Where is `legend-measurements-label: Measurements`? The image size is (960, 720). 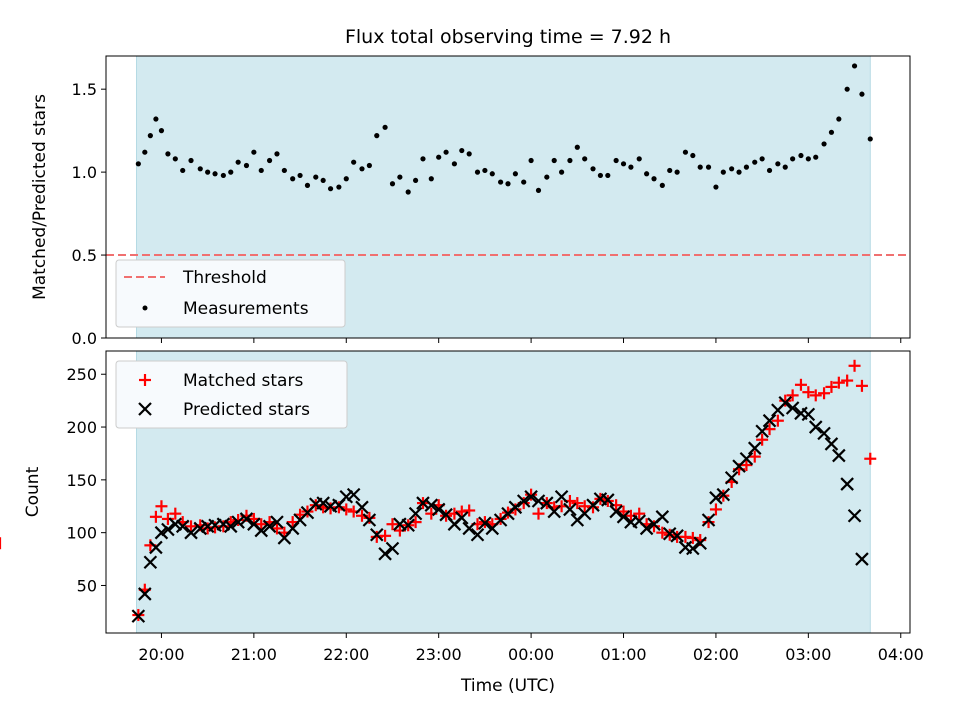 legend-measurements-label: Measurements is located at coordinates (246, 309).